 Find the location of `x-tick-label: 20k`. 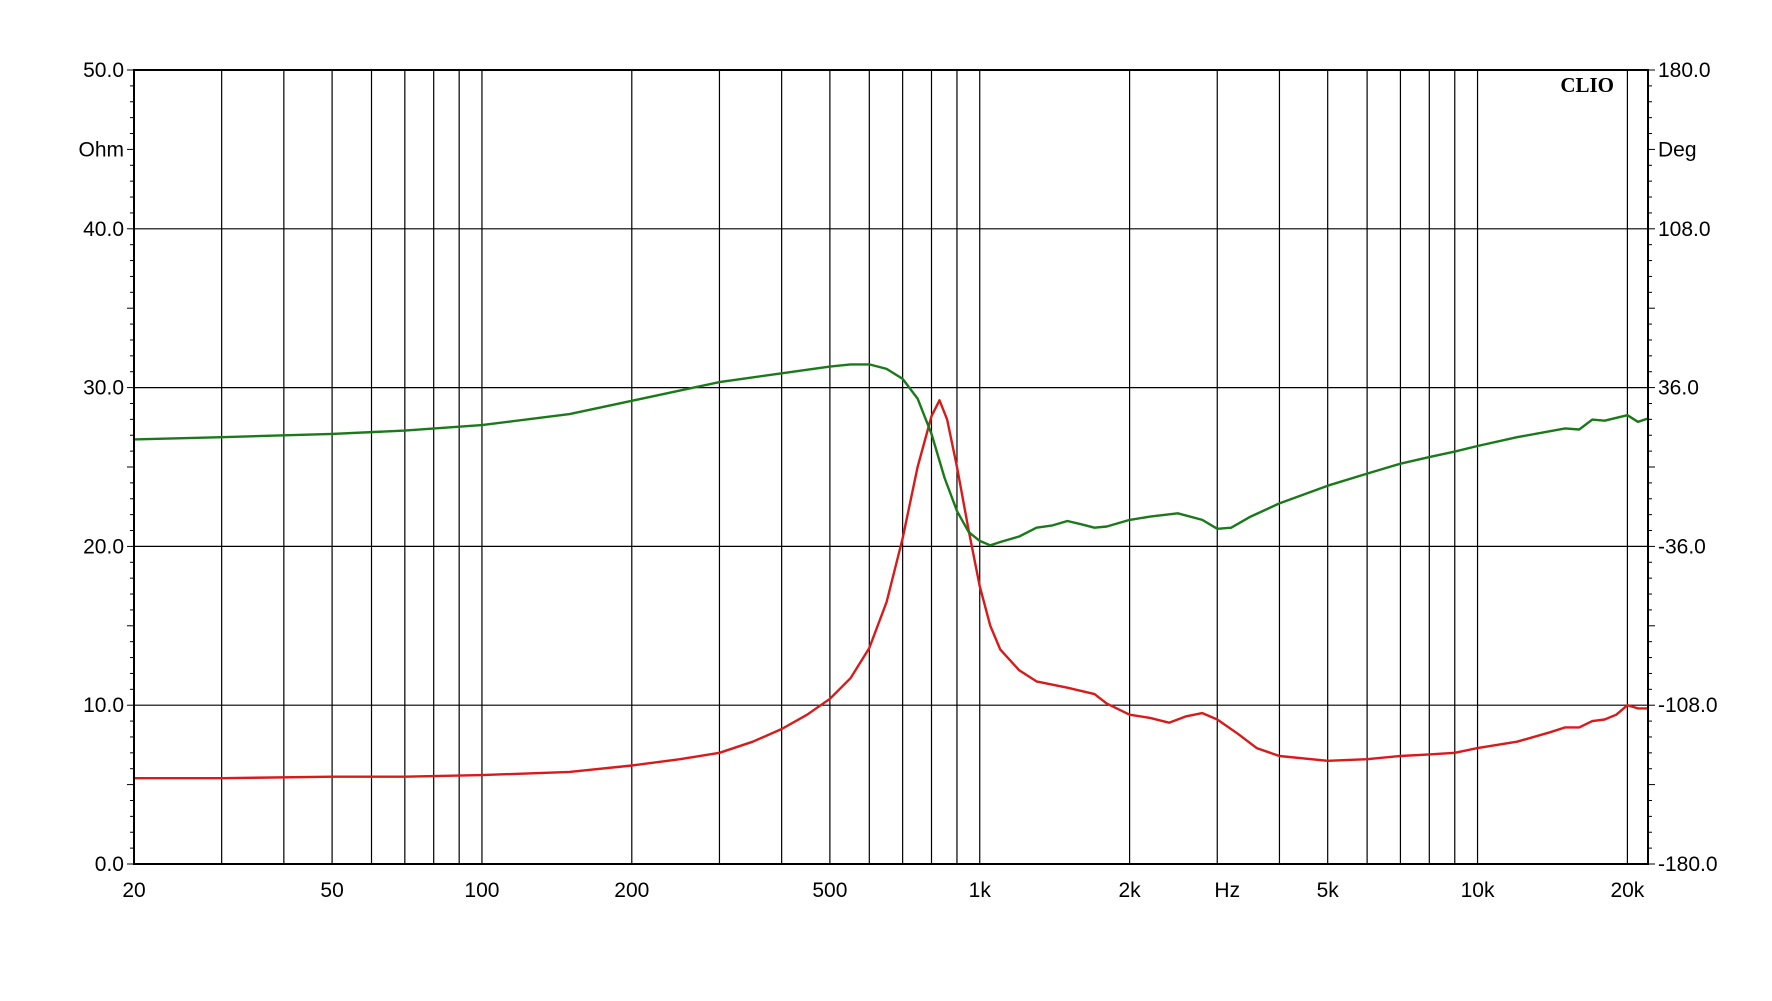

x-tick-label: 20k is located at coordinates (1627, 890).